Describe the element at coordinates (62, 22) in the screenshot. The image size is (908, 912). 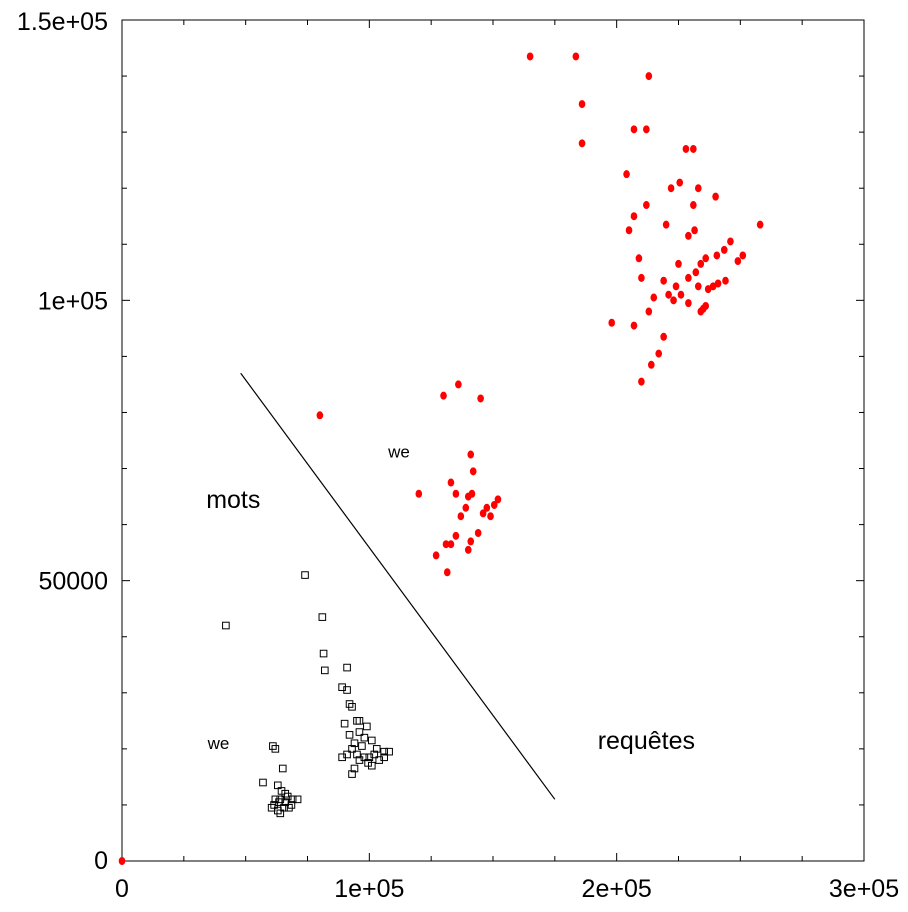
I see `y-tick-label: 1.5e+05` at that location.